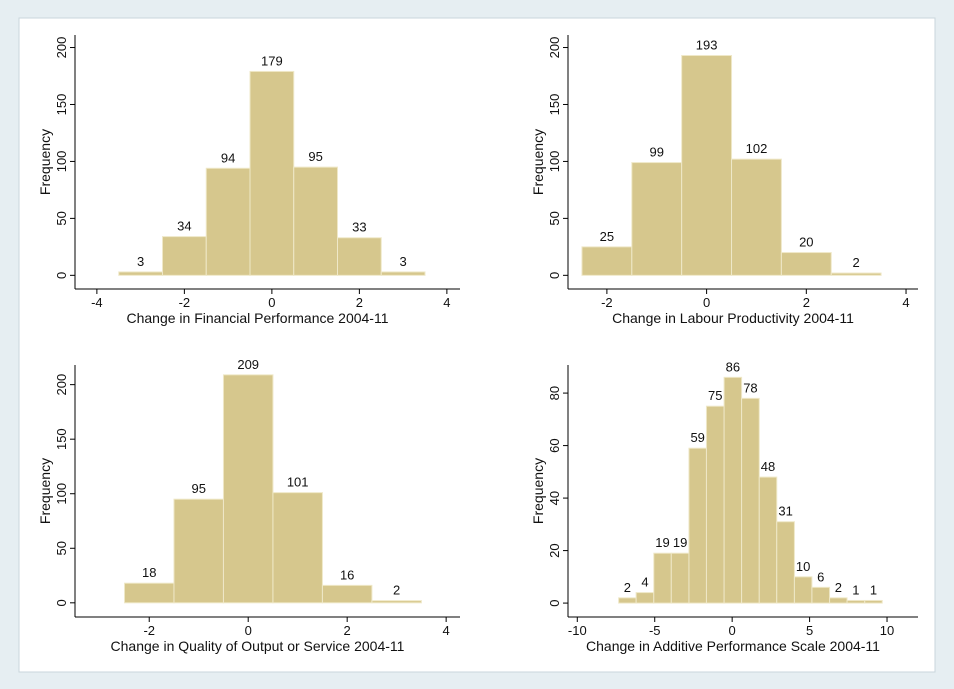 This screenshot has height=689, width=954. I want to click on data-label: 18, so click(149, 572).